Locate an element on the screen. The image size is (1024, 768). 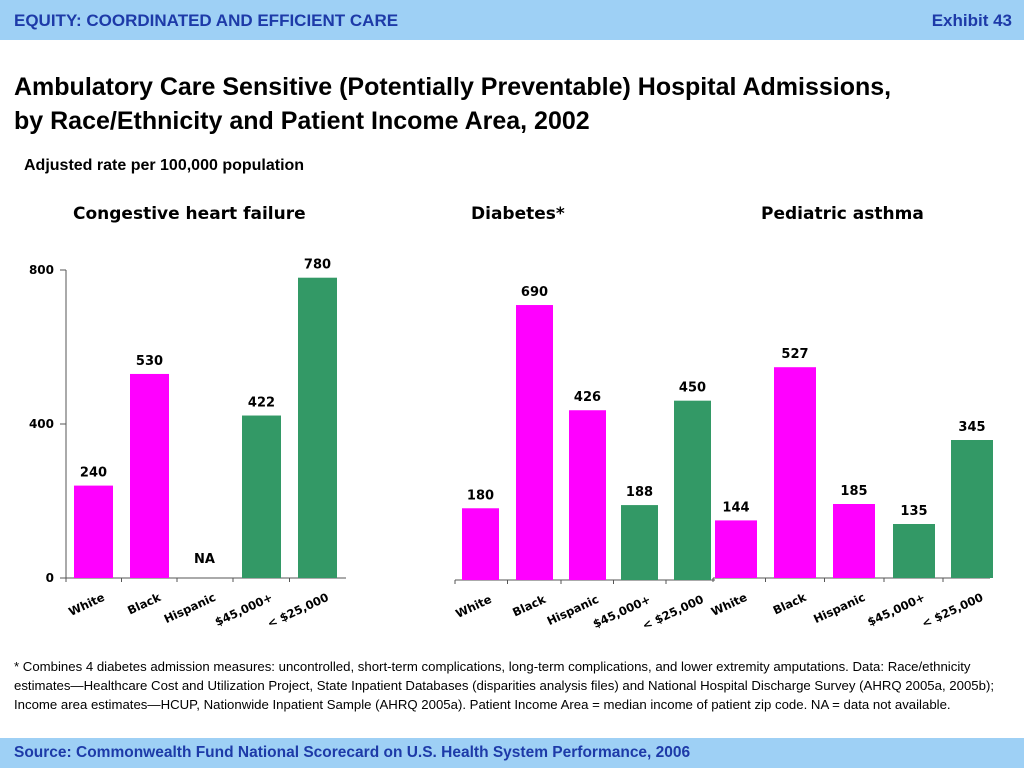
data-label: 422 is located at coordinates (261, 403).